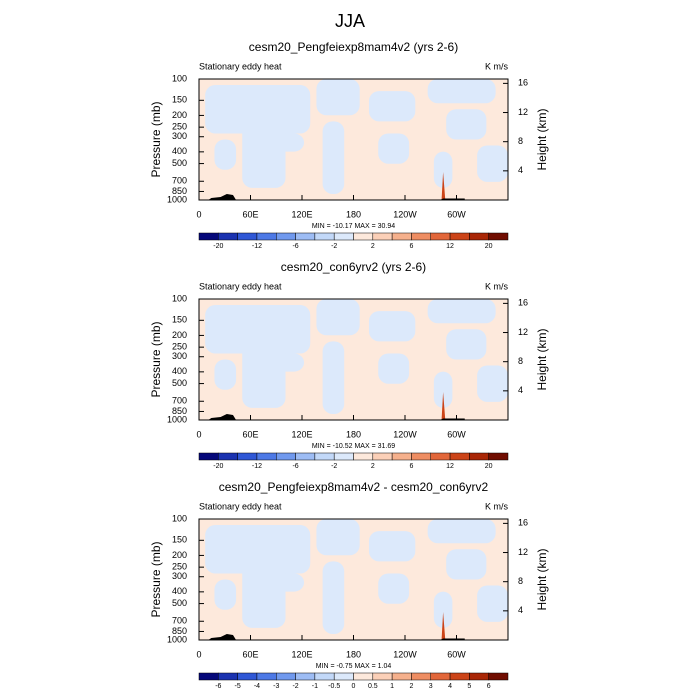 Image resolution: width=700 pixels, height=700 pixels. Describe the element at coordinates (177, 639) in the screenshot. I see `y-tick-label: 1000` at that location.